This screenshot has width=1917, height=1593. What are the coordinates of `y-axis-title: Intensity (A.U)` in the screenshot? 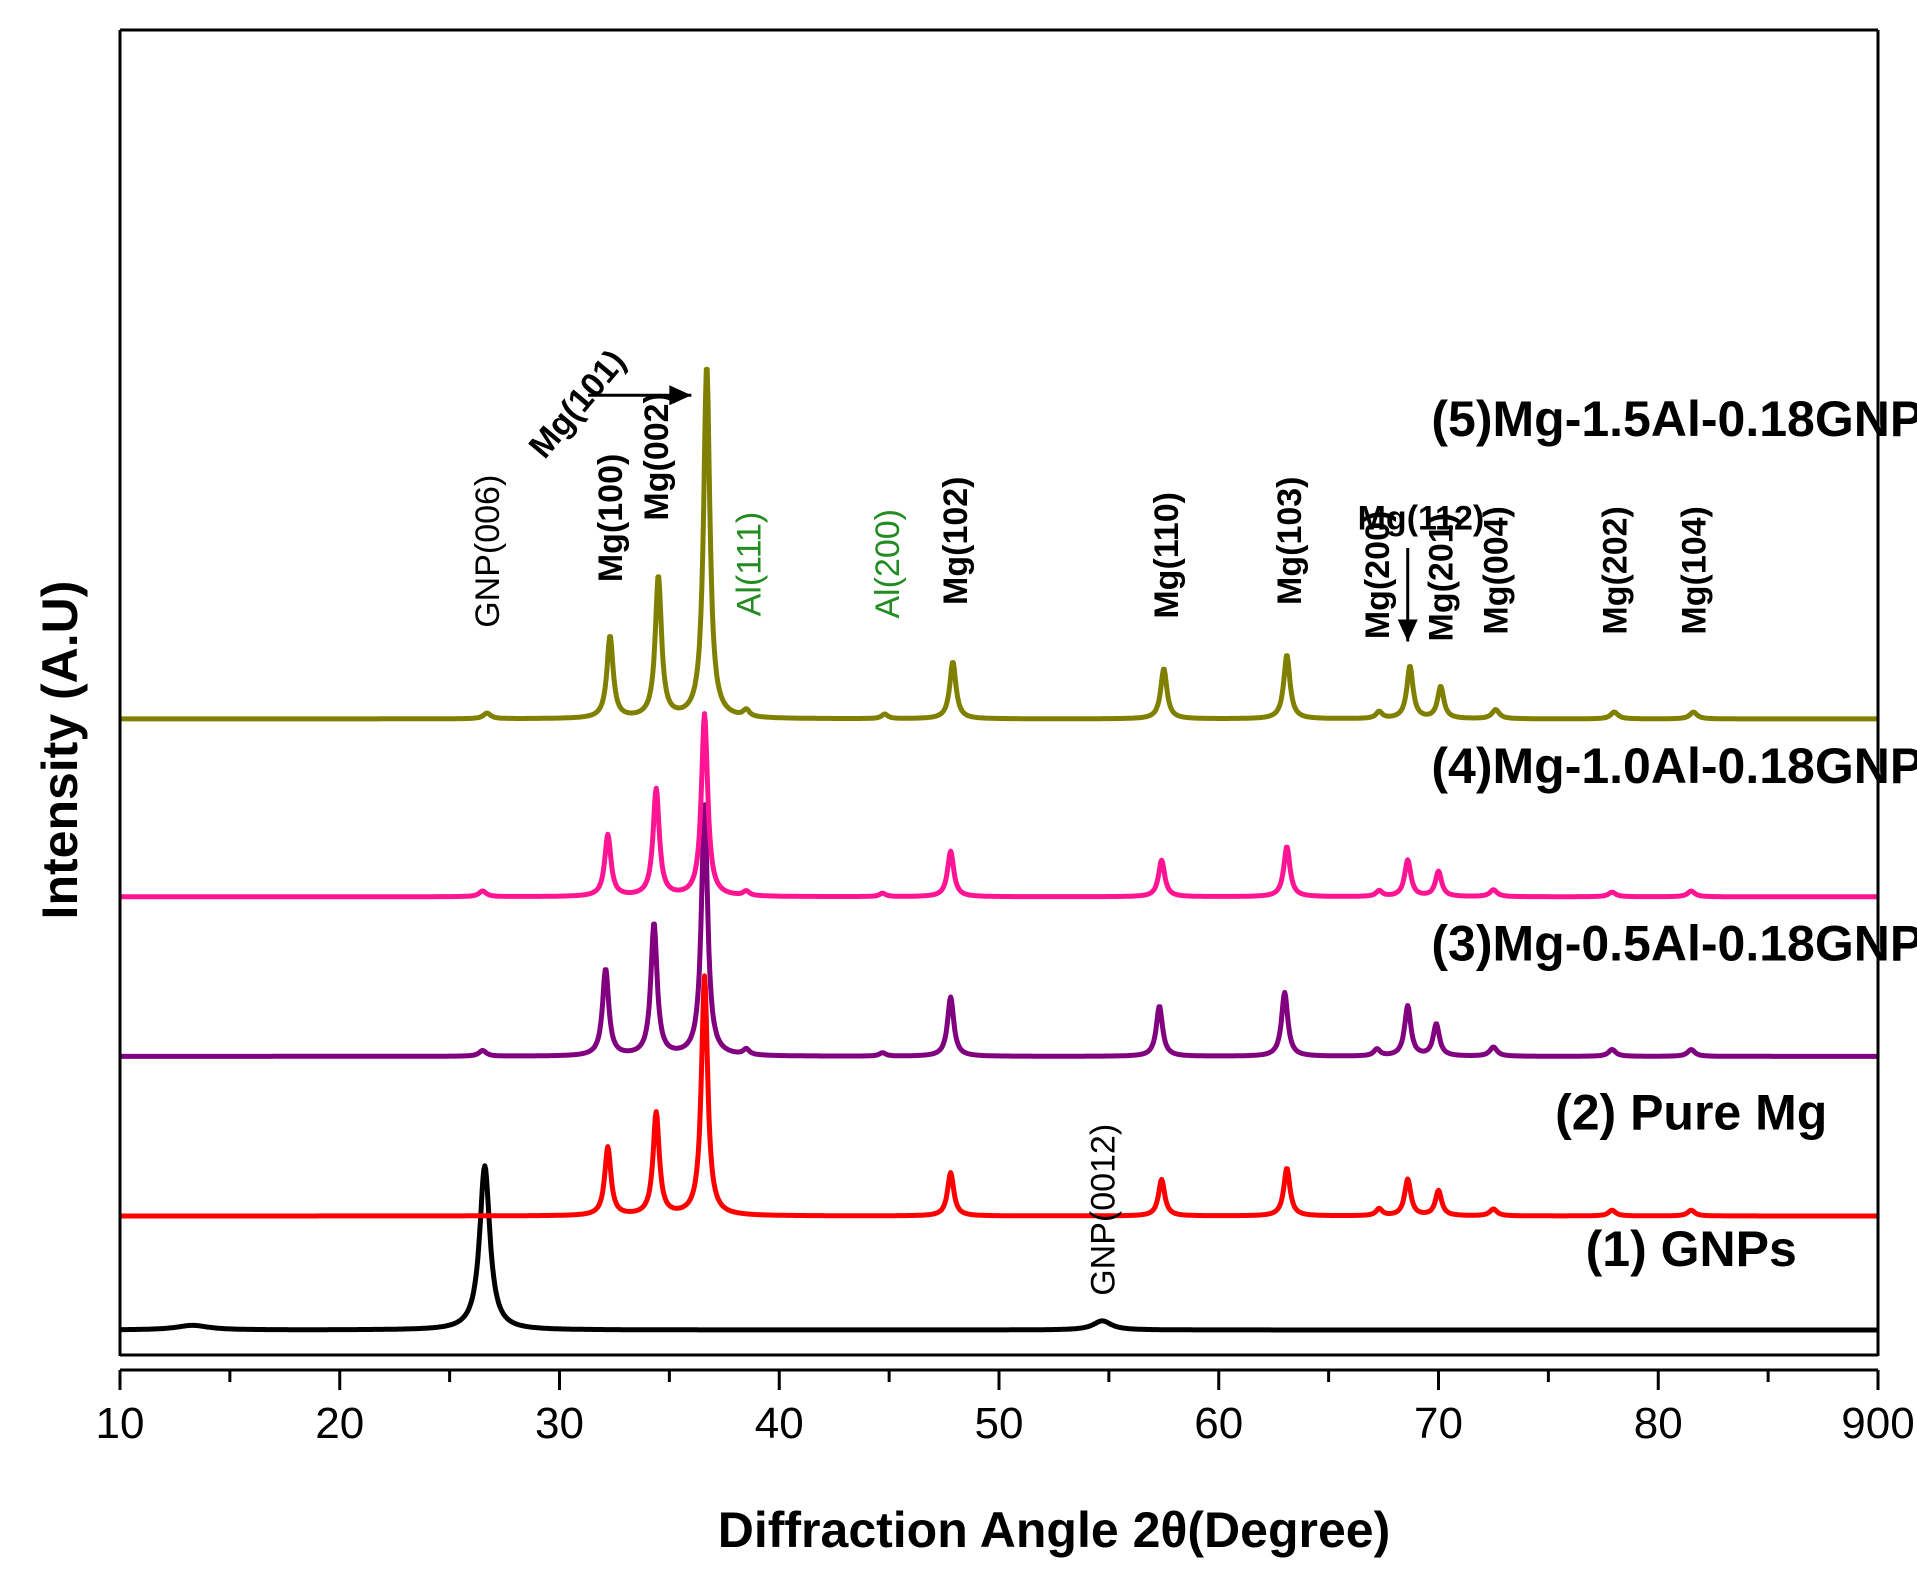 It's located at (60, 750).